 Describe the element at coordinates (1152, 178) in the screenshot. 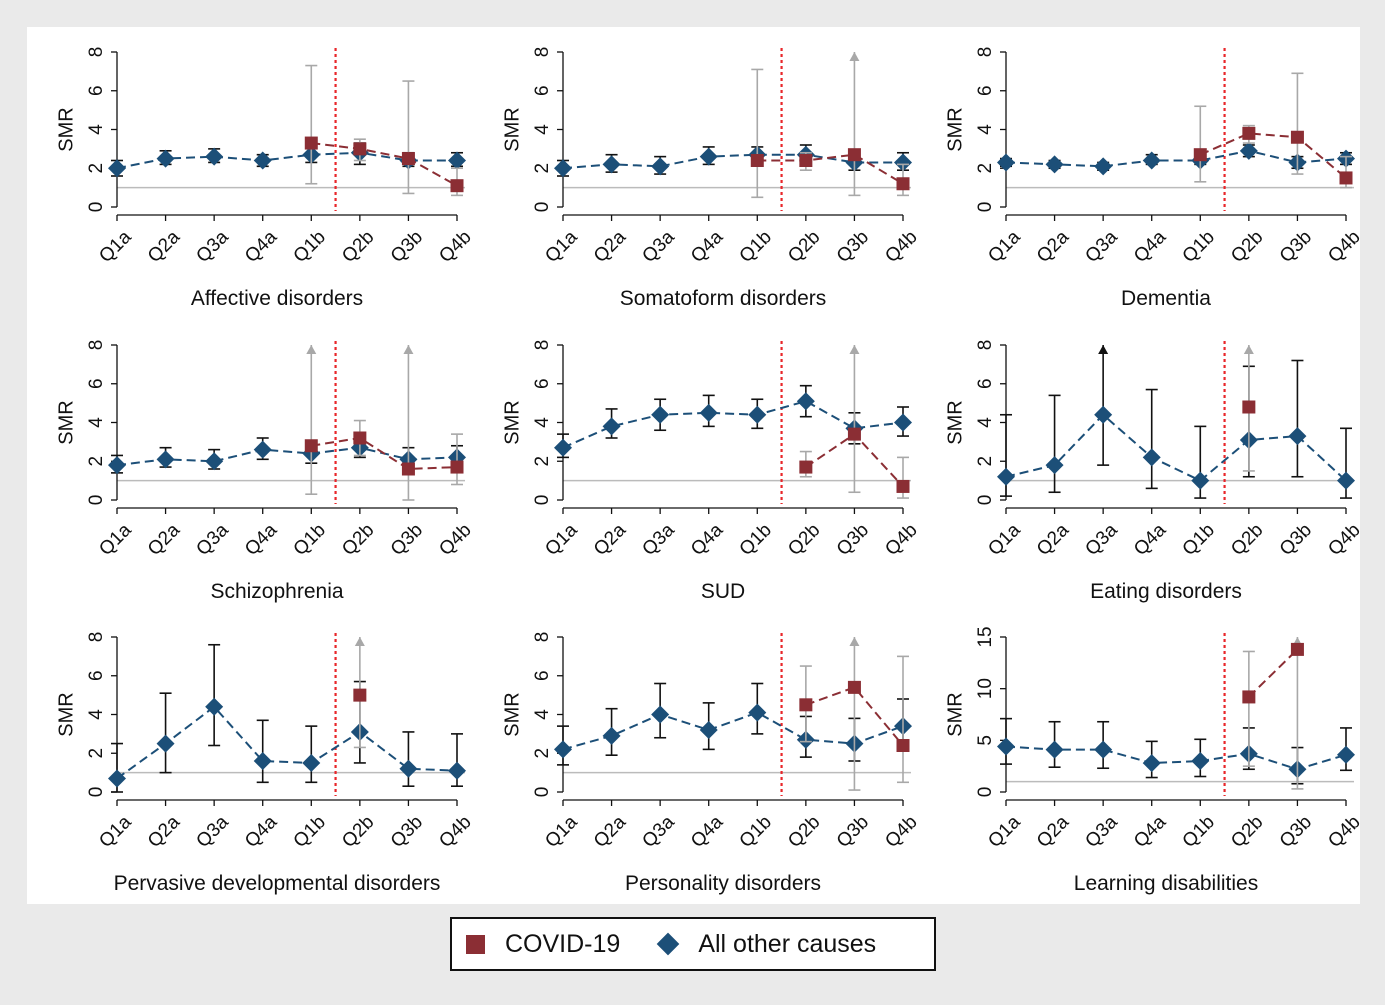

I see `panel-3: 0 2 4 6 8 SMR Q1a Q2a Q3a Q4a Q1b Q2b Q3b Q4b Dementia` at that location.